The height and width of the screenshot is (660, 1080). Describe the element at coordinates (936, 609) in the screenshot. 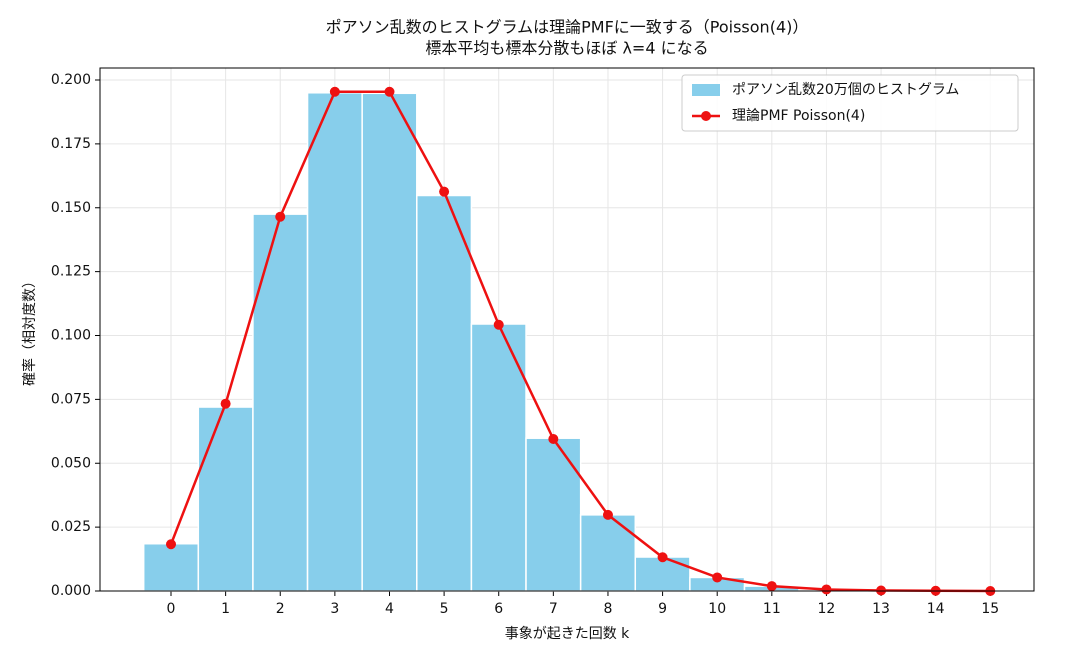

I see `x-tick-label: 14` at that location.